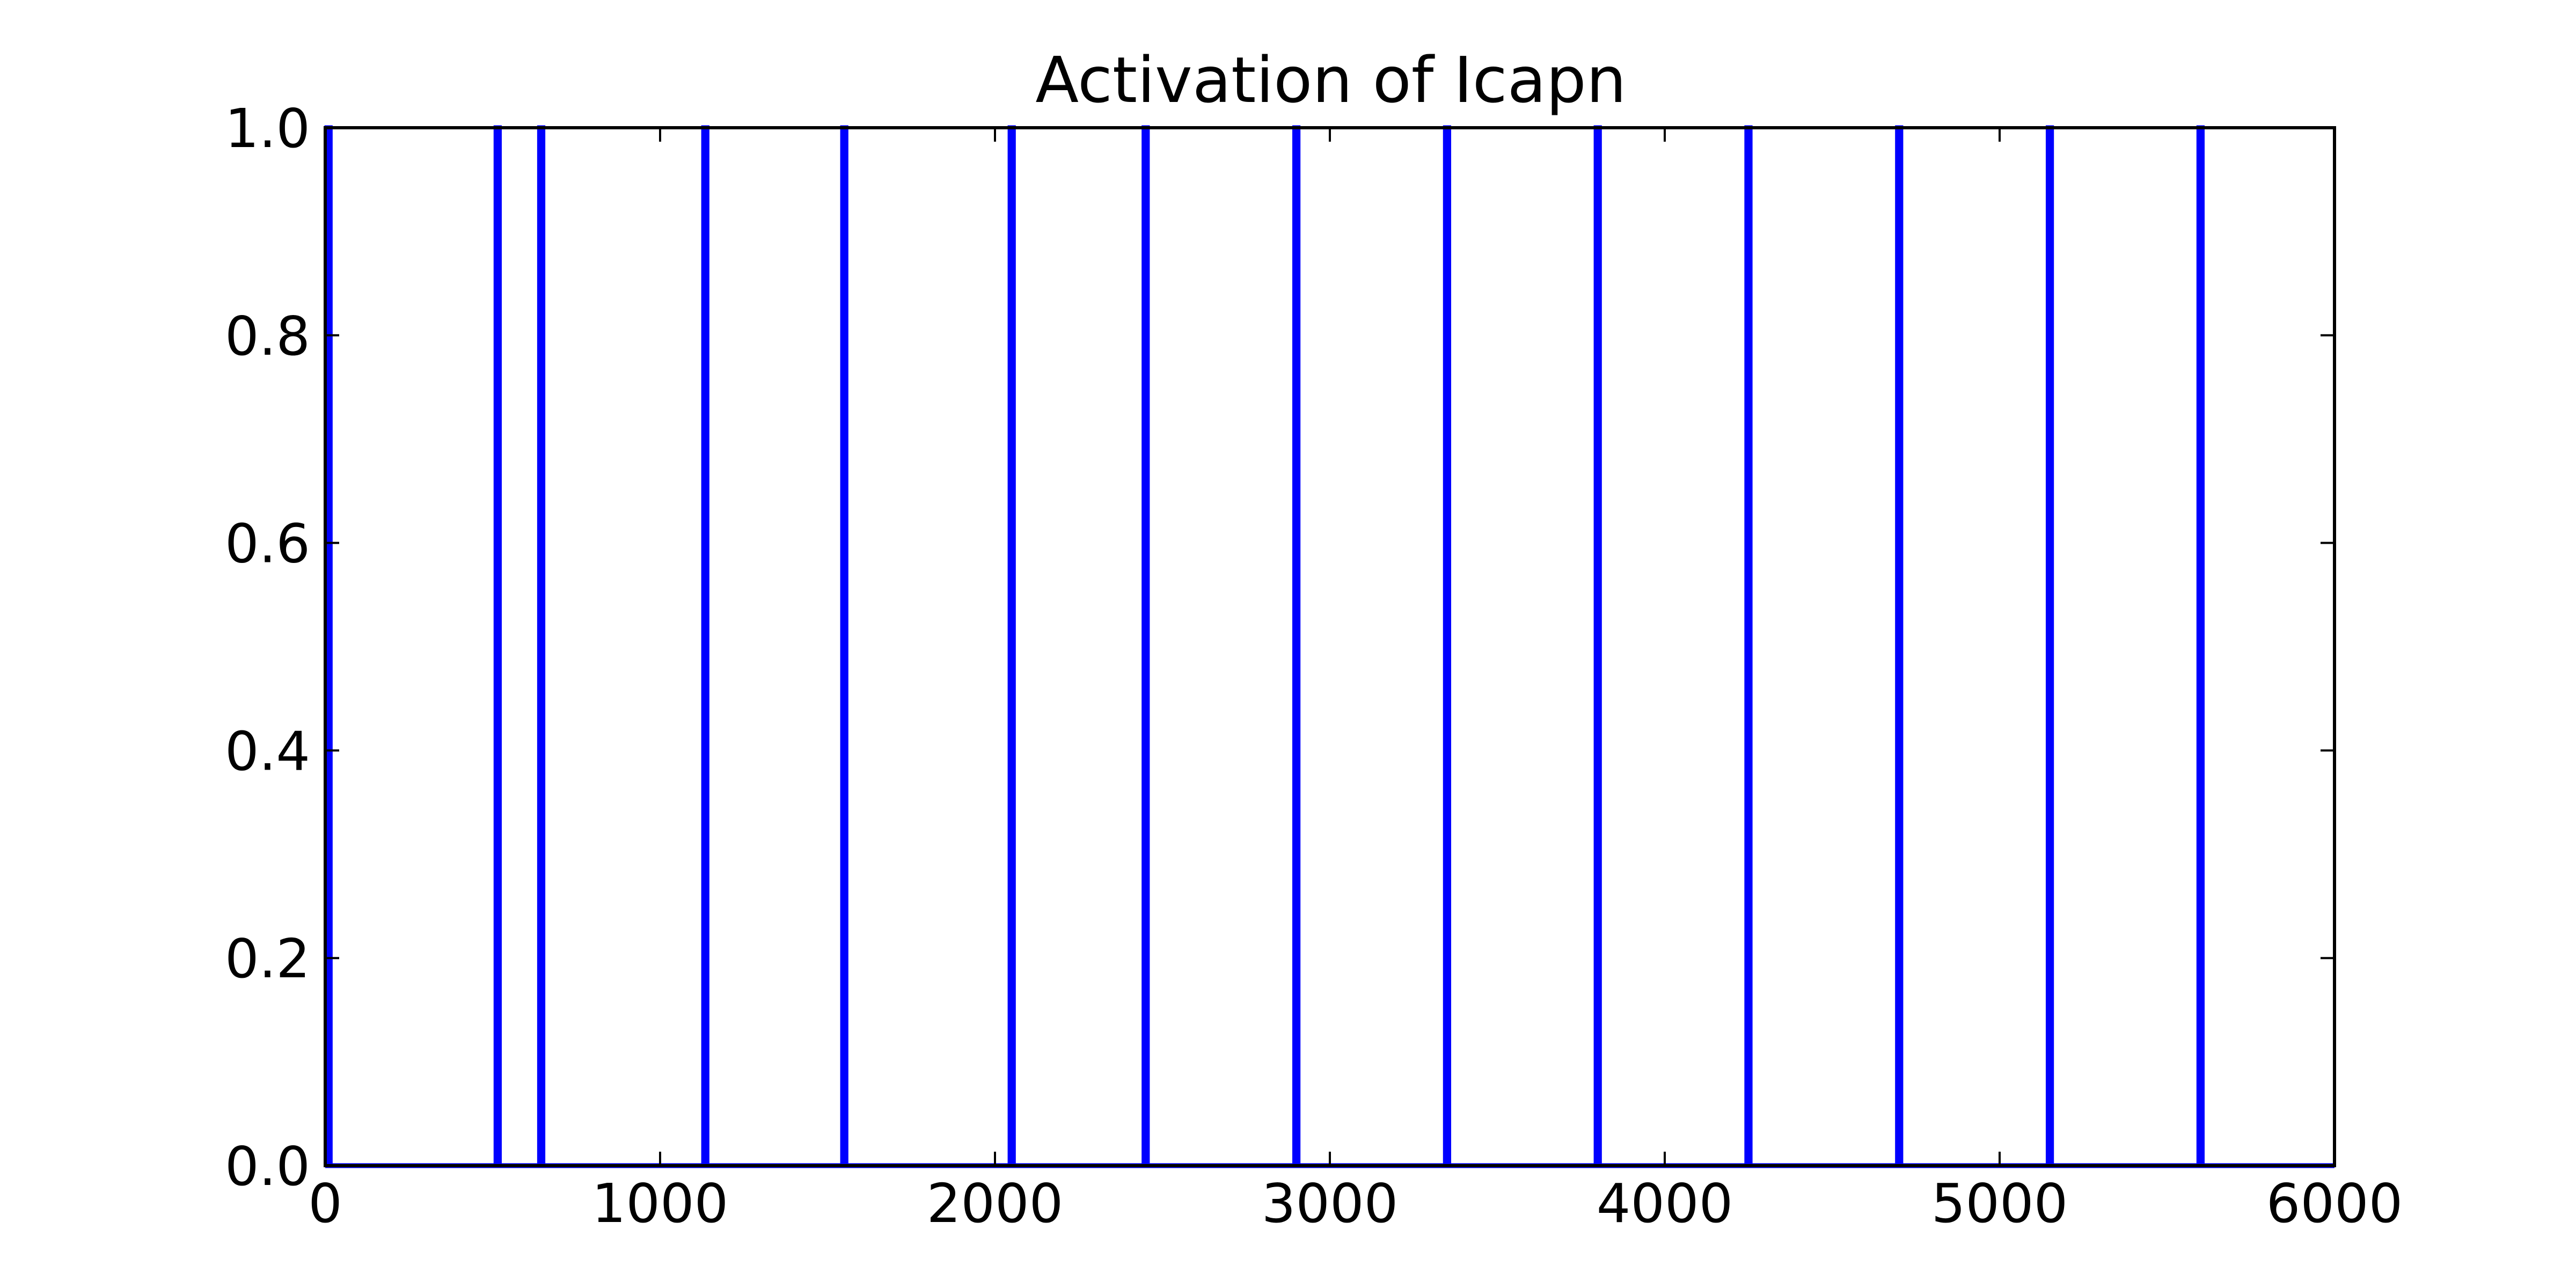  Describe the element at coordinates (1330, 80) in the screenshot. I see `chart-title: Activation of Icapn` at that location.